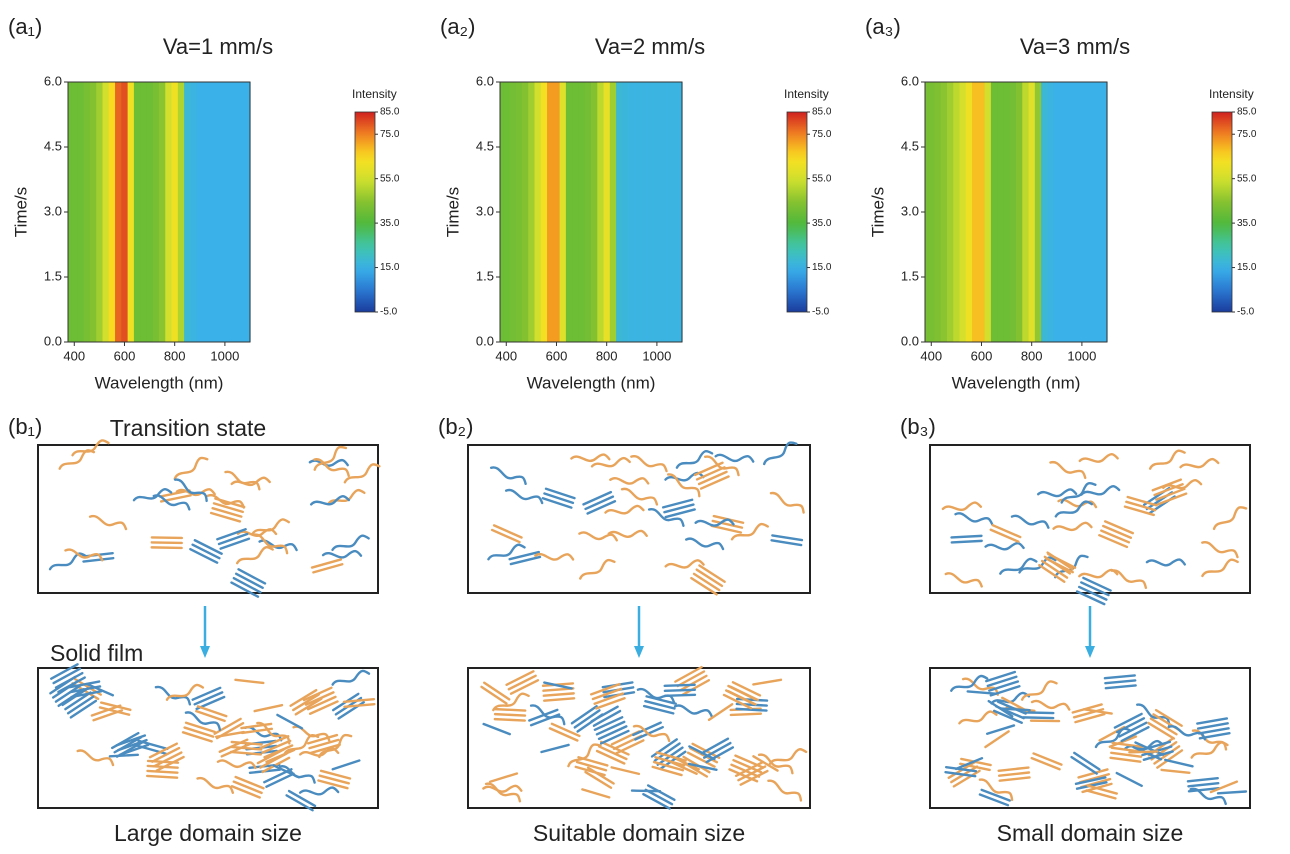 The height and width of the screenshot is (854, 1290). I want to click on x-axis-label: Wavelength (nm), so click(591, 382).